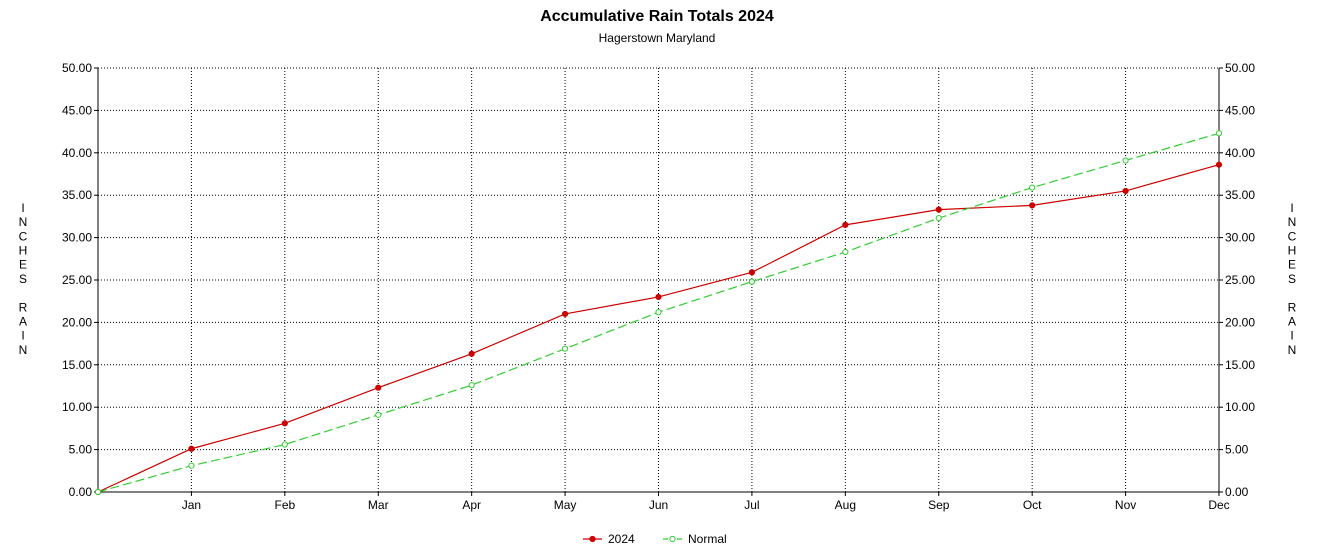 This screenshot has height=553, width=1318. What do you see at coordinates (77, 153) in the screenshot?
I see `y-tick-label-left: 40.00` at bounding box center [77, 153].